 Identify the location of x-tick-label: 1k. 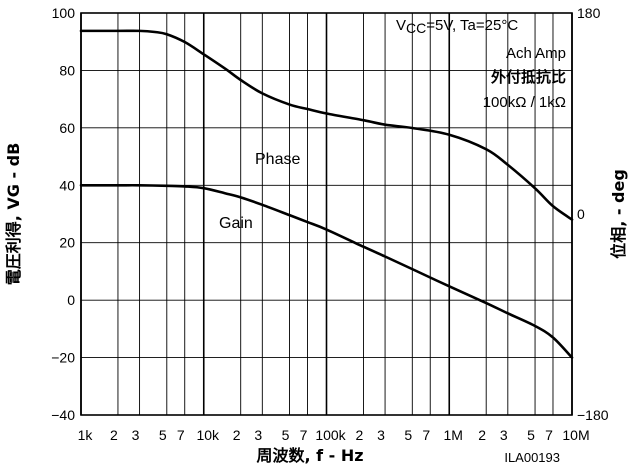
(86, 435).